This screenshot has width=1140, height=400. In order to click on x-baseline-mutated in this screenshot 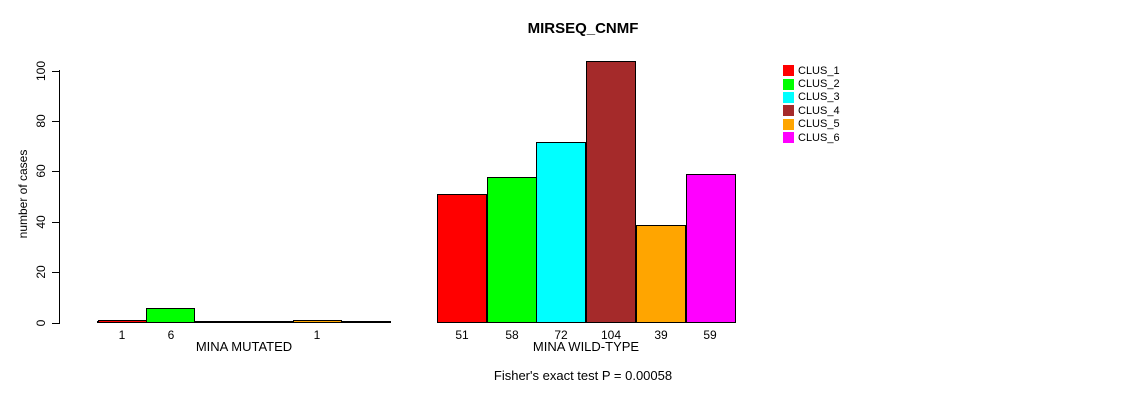, I will do `click(244, 322)`.